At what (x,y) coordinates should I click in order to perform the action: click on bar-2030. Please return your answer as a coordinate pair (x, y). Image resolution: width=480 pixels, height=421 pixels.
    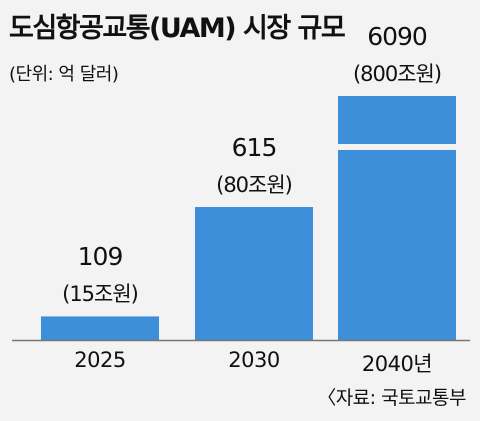
    Looking at the image, I should click on (254, 273).